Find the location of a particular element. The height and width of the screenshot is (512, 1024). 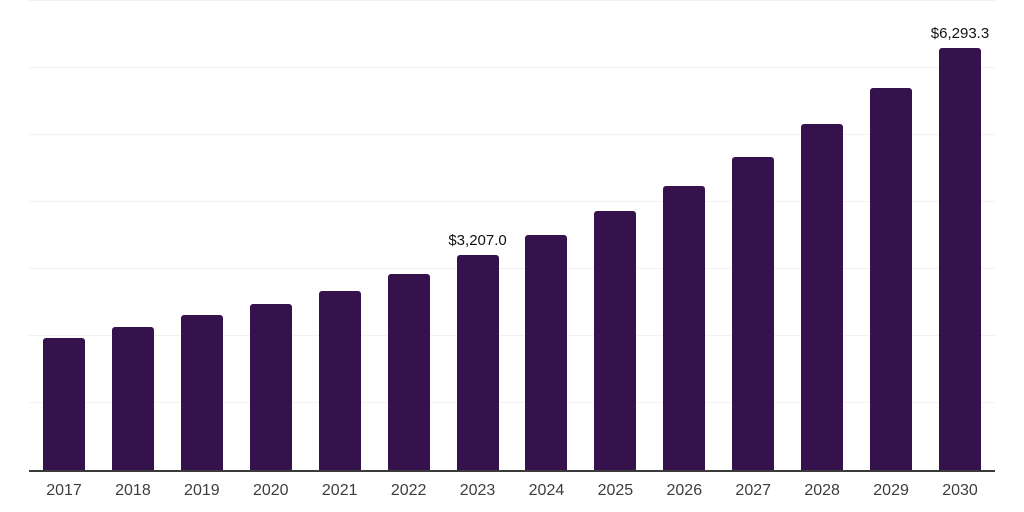

bar-column: 2024 is located at coordinates (546, 250).